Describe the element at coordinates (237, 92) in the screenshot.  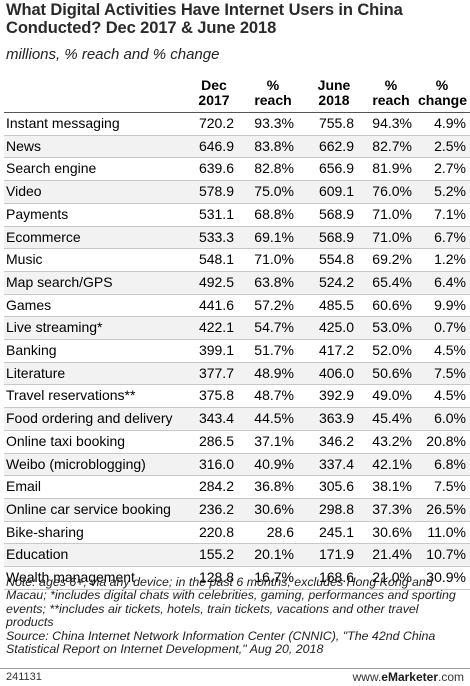
I see `table-header-row: Dec 2017 % reach June 2018 % reach % change` at that location.